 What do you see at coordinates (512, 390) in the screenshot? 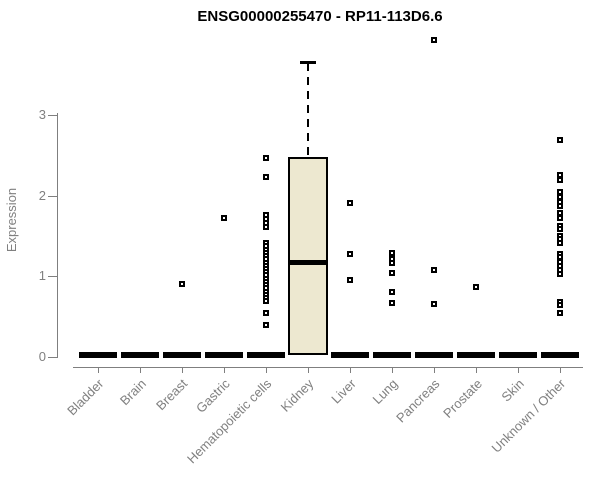
I see `x-tick-label: Skin` at bounding box center [512, 390].